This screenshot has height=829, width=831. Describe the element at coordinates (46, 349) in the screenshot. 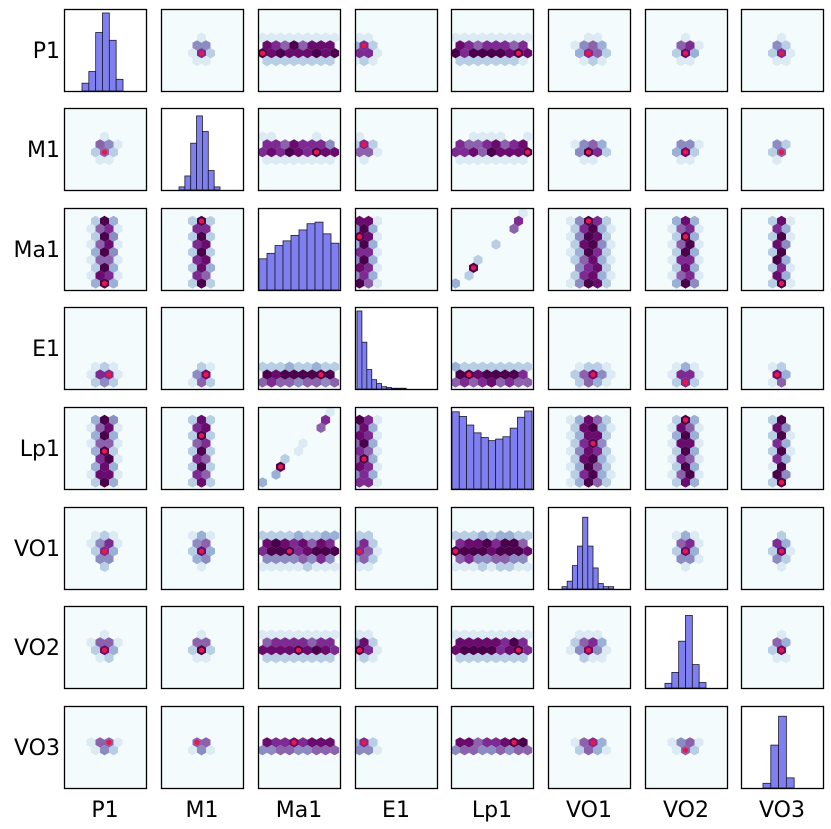

I see `row-label-E1: E1` at that location.